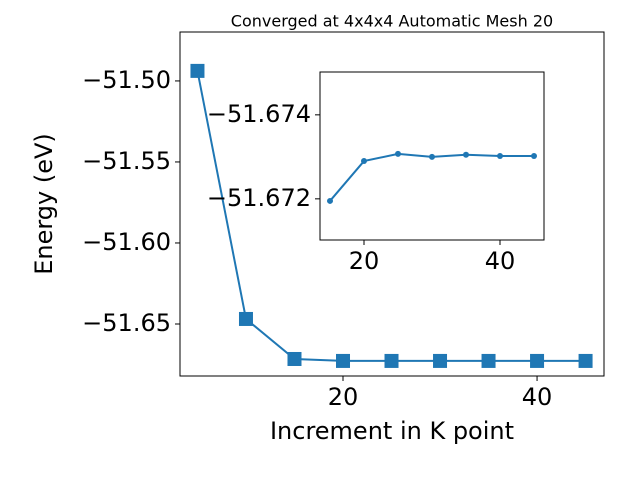  Describe the element at coordinates (126, 161) in the screenshot. I see `y-tick-label: −51.55` at that location.